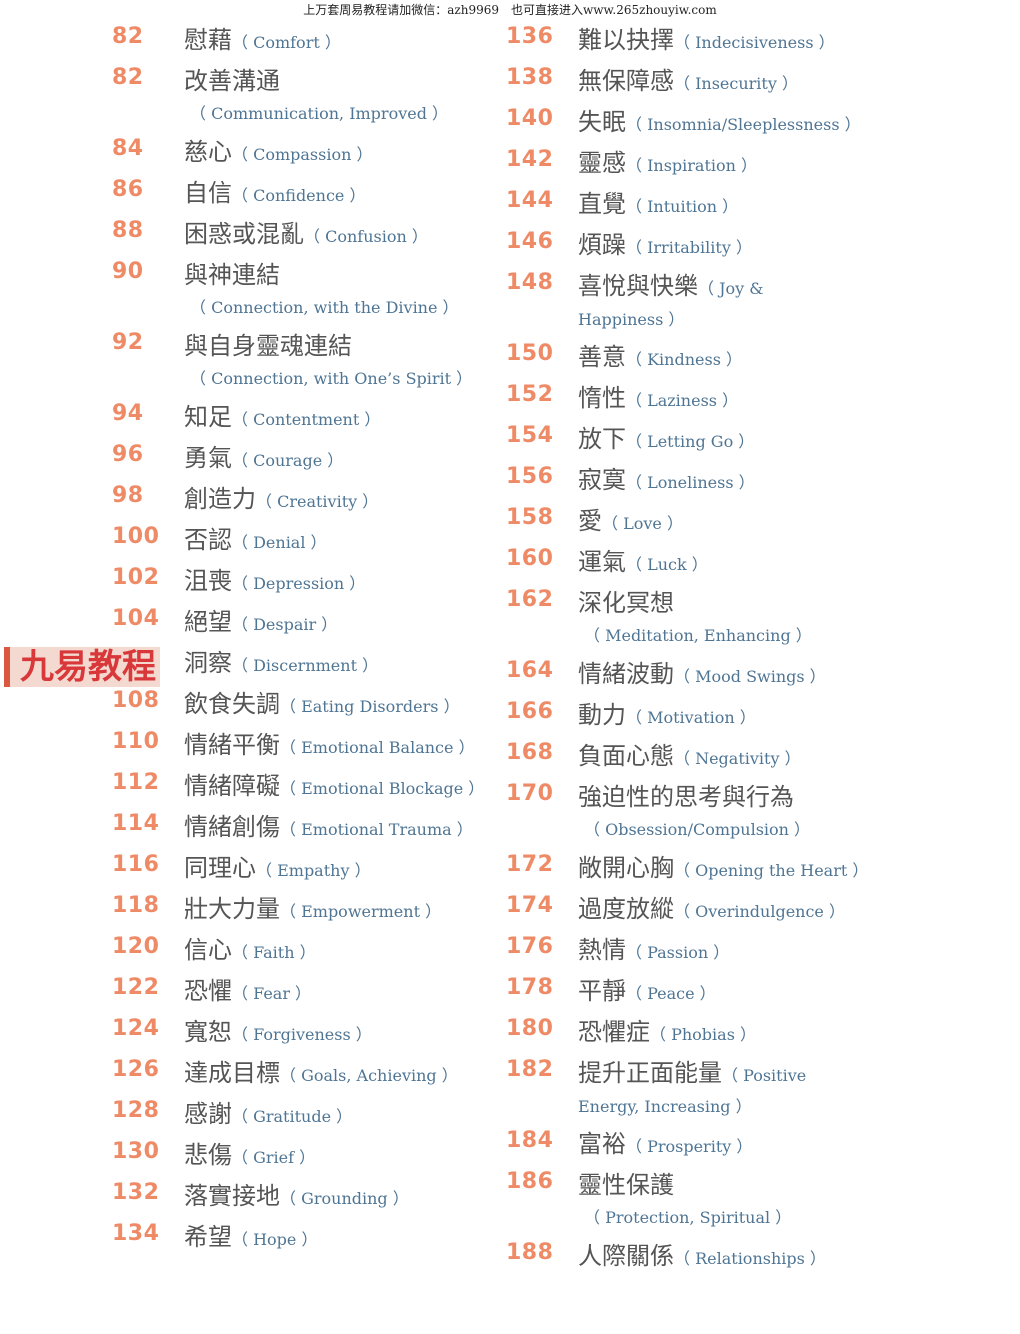 The height and width of the screenshot is (1334, 1020). What do you see at coordinates (682, 206) in the screenshot?
I see `entry-title-english: （ Intuition ）` at bounding box center [682, 206].